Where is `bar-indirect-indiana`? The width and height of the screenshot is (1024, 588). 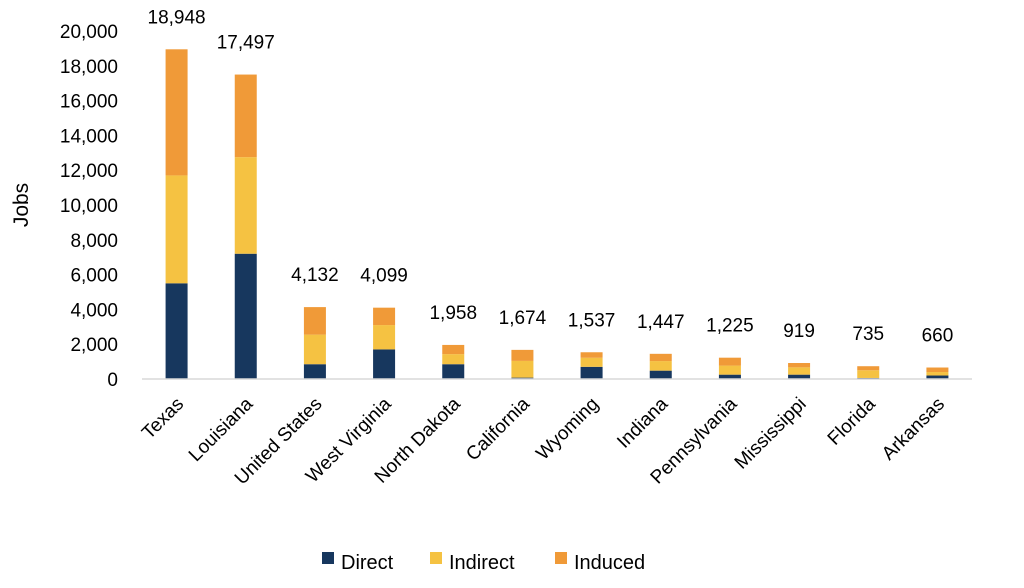 bar-indirect-indiana is located at coordinates (660, 366).